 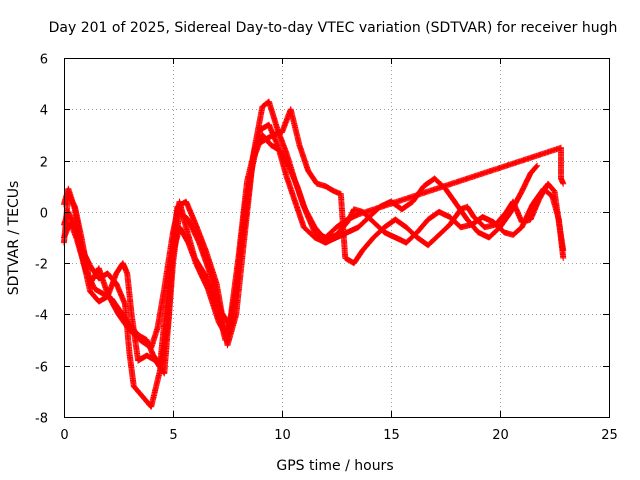 I want to click on y-tick-label: -6, so click(x=41, y=368).